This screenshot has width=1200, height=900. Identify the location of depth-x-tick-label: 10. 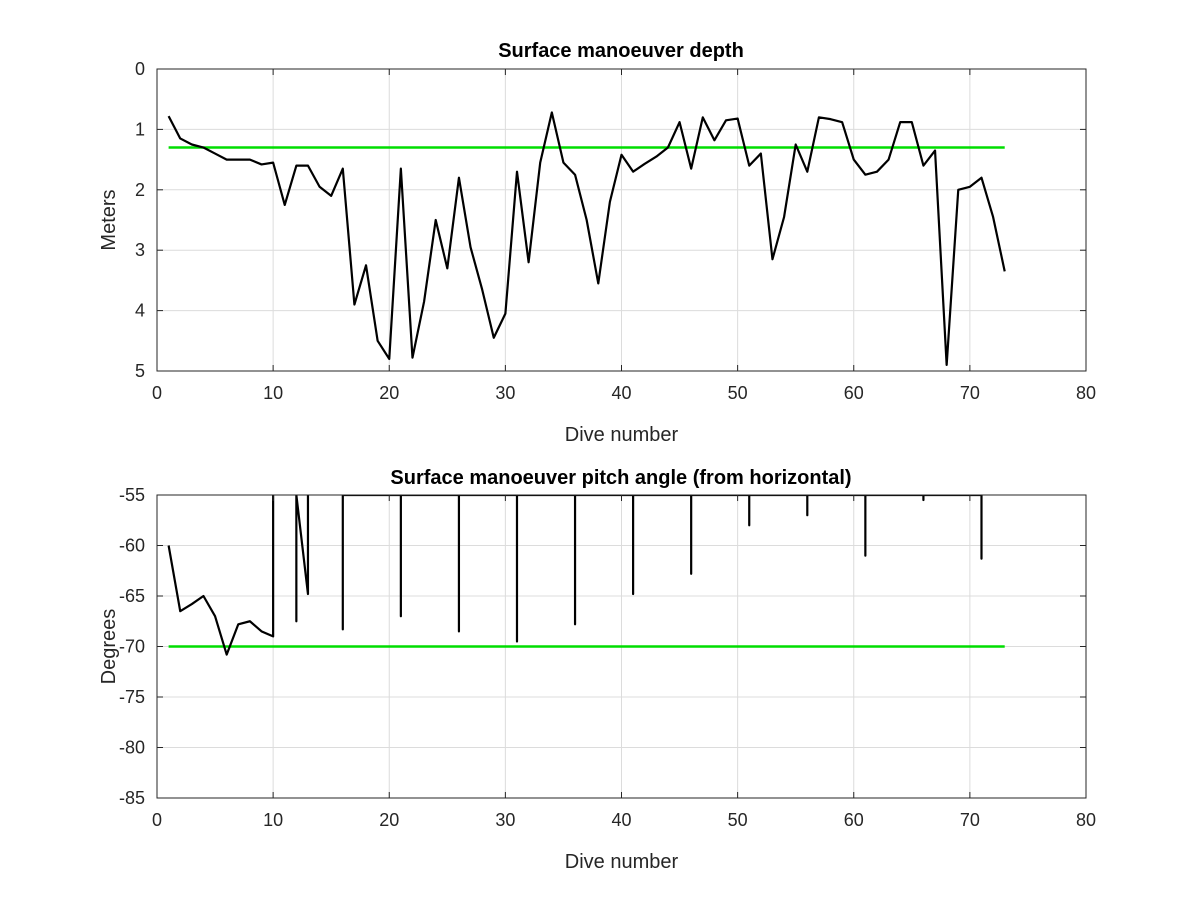
(273, 393).